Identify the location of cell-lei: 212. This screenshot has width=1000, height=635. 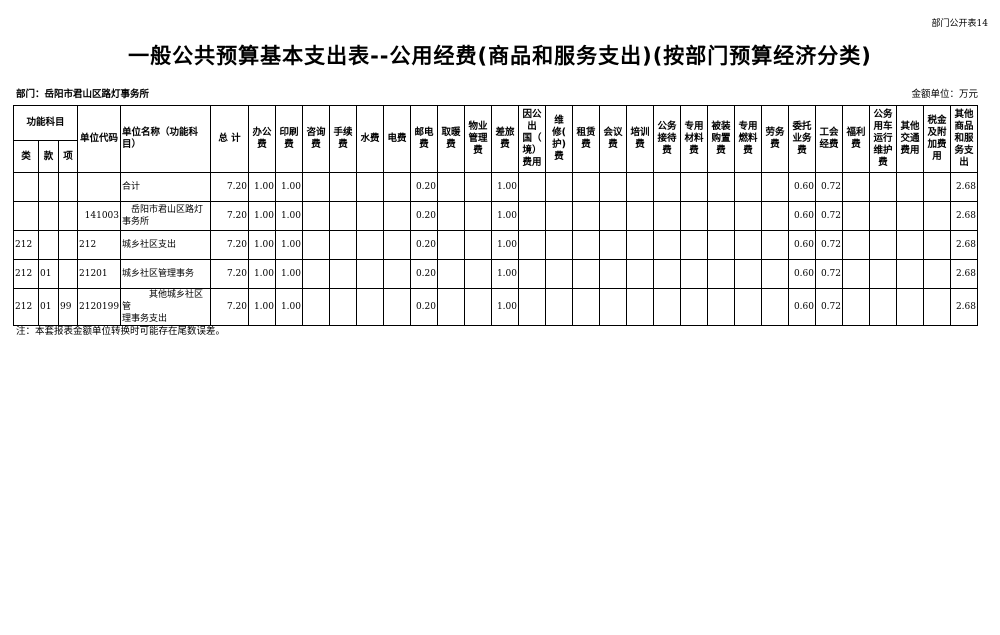
(26, 245).